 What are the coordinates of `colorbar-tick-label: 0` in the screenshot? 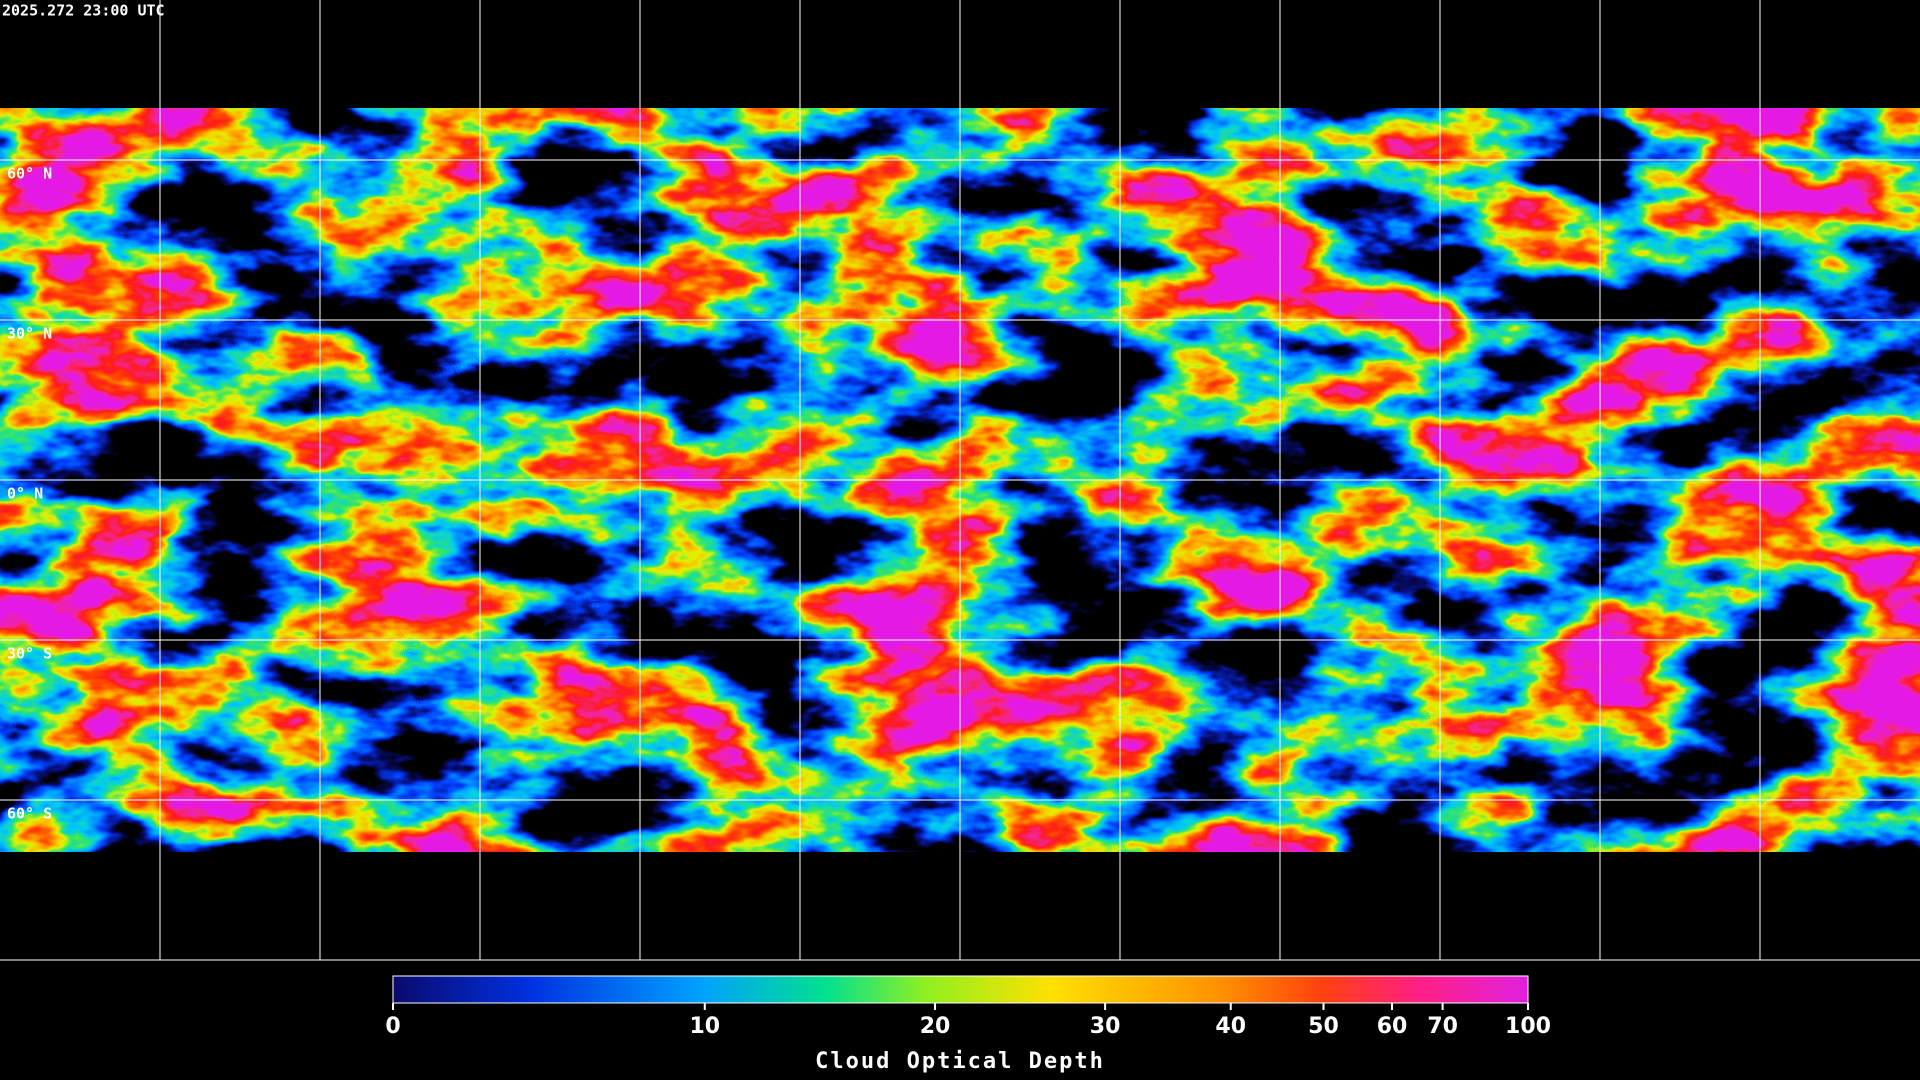 It's located at (392, 1026).